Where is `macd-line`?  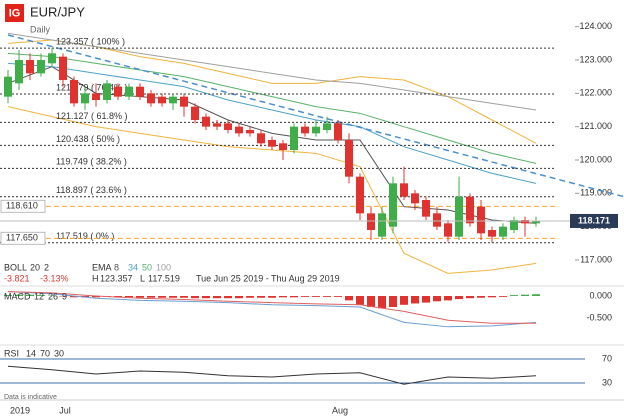
macd-line is located at coordinates (272, 309).